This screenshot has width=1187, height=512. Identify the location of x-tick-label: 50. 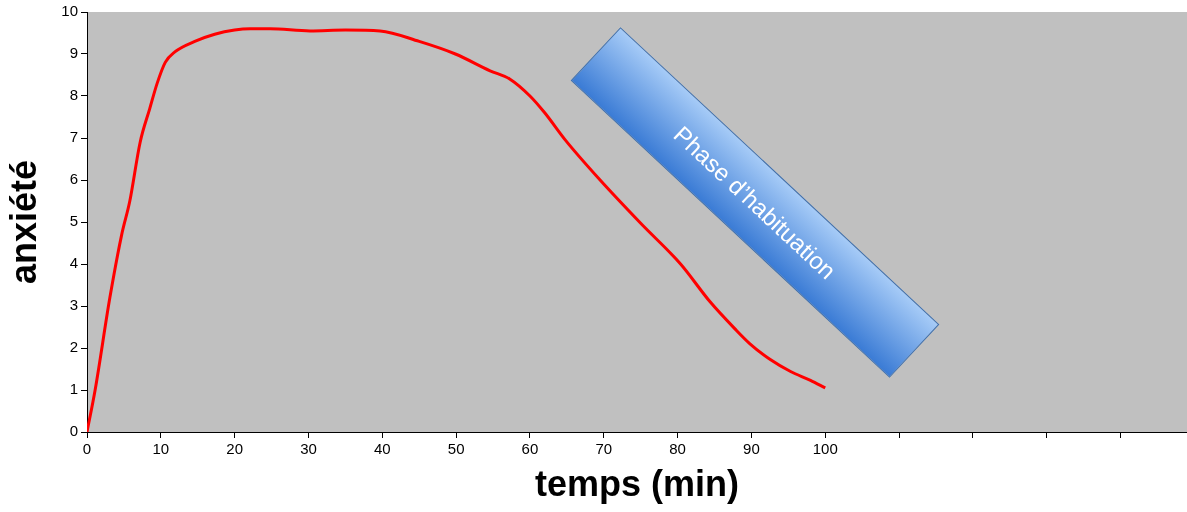
(456, 449).